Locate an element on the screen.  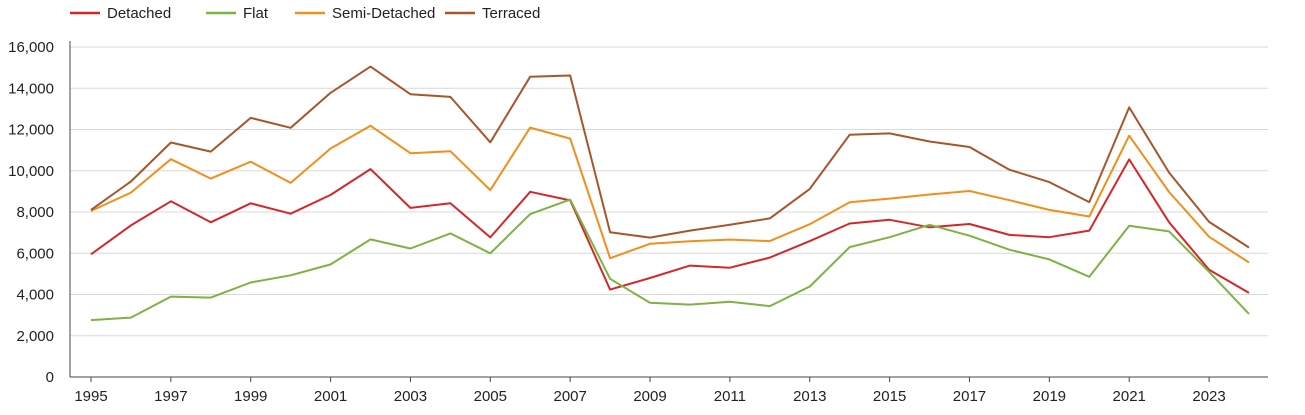
x-tick-label: 2003 is located at coordinates (410, 396).